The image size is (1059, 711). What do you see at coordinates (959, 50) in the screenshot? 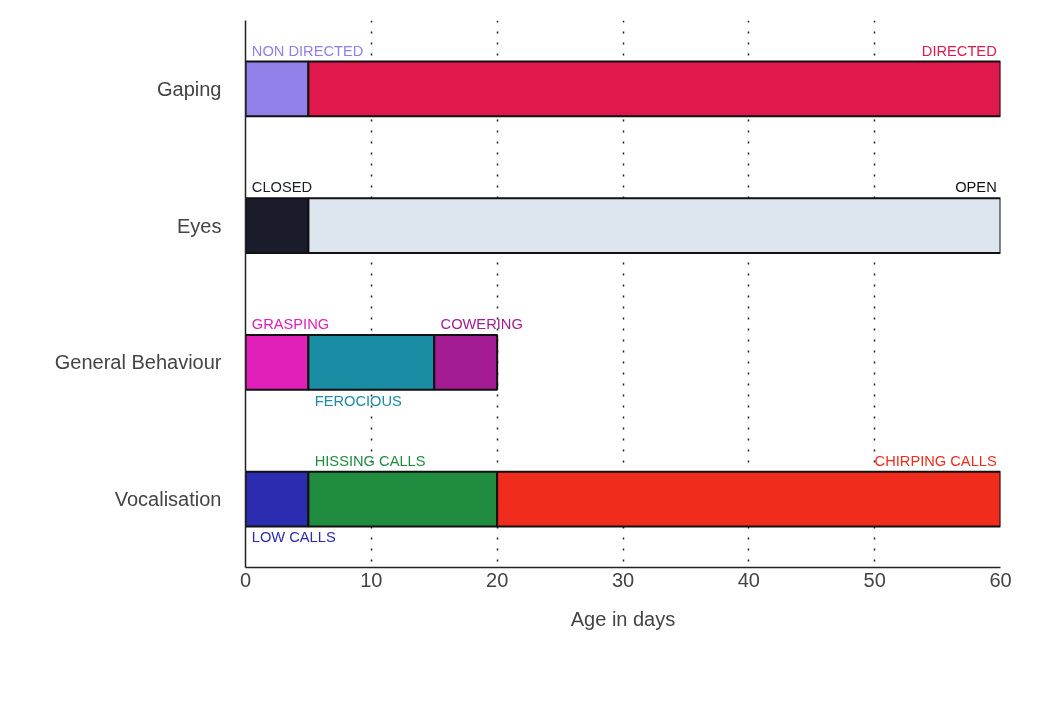
I see `annotation: DIRECTED` at bounding box center [959, 50].